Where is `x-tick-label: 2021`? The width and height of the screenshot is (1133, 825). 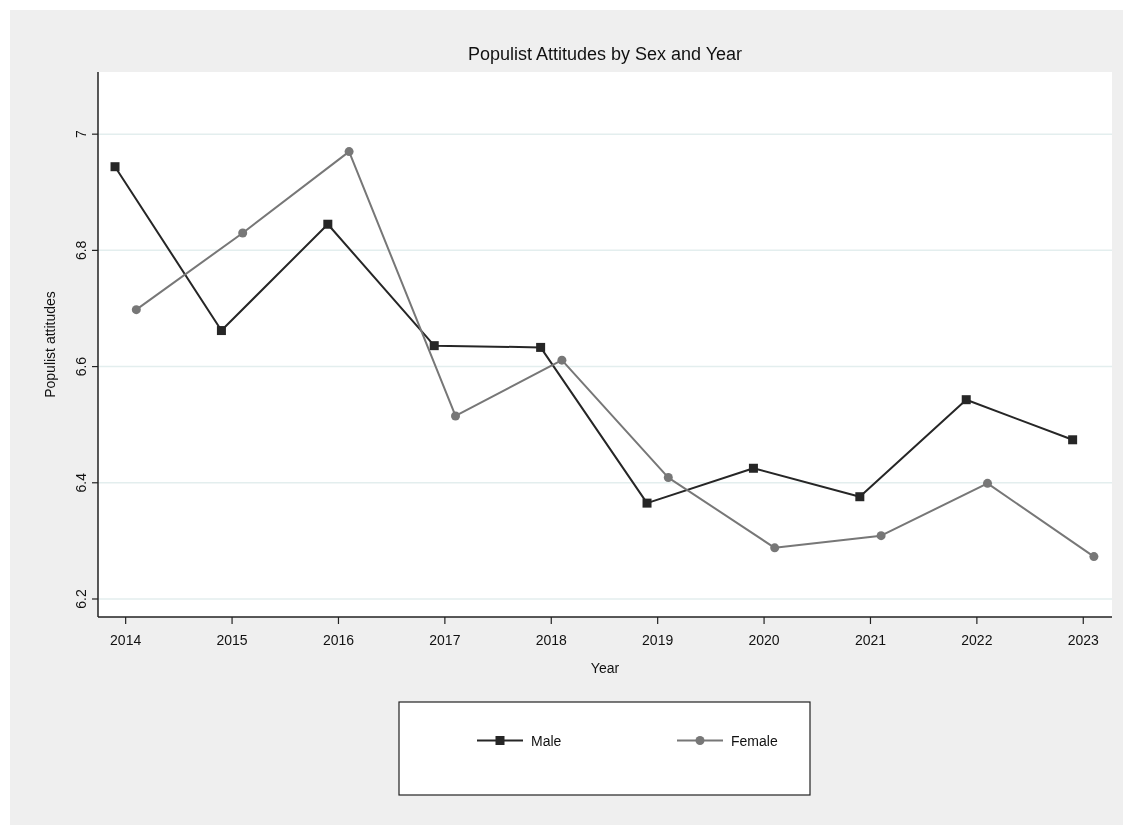 x-tick-label: 2021 is located at coordinates (870, 640).